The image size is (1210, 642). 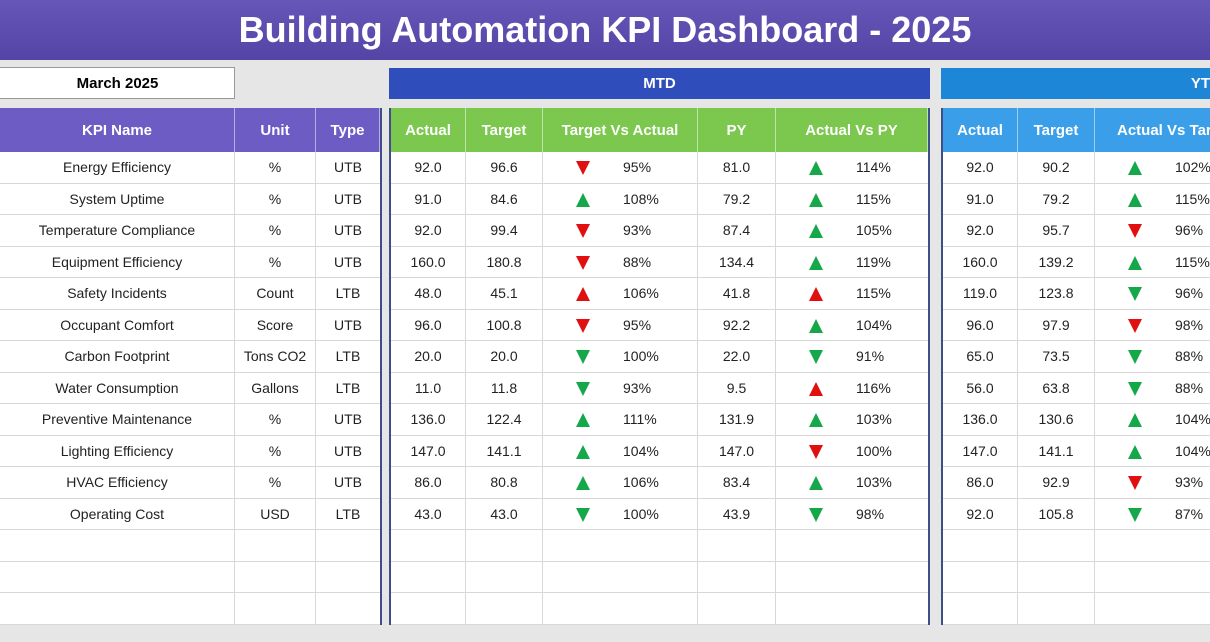 I want to click on table-cell: 96.6, so click(x=504, y=168).